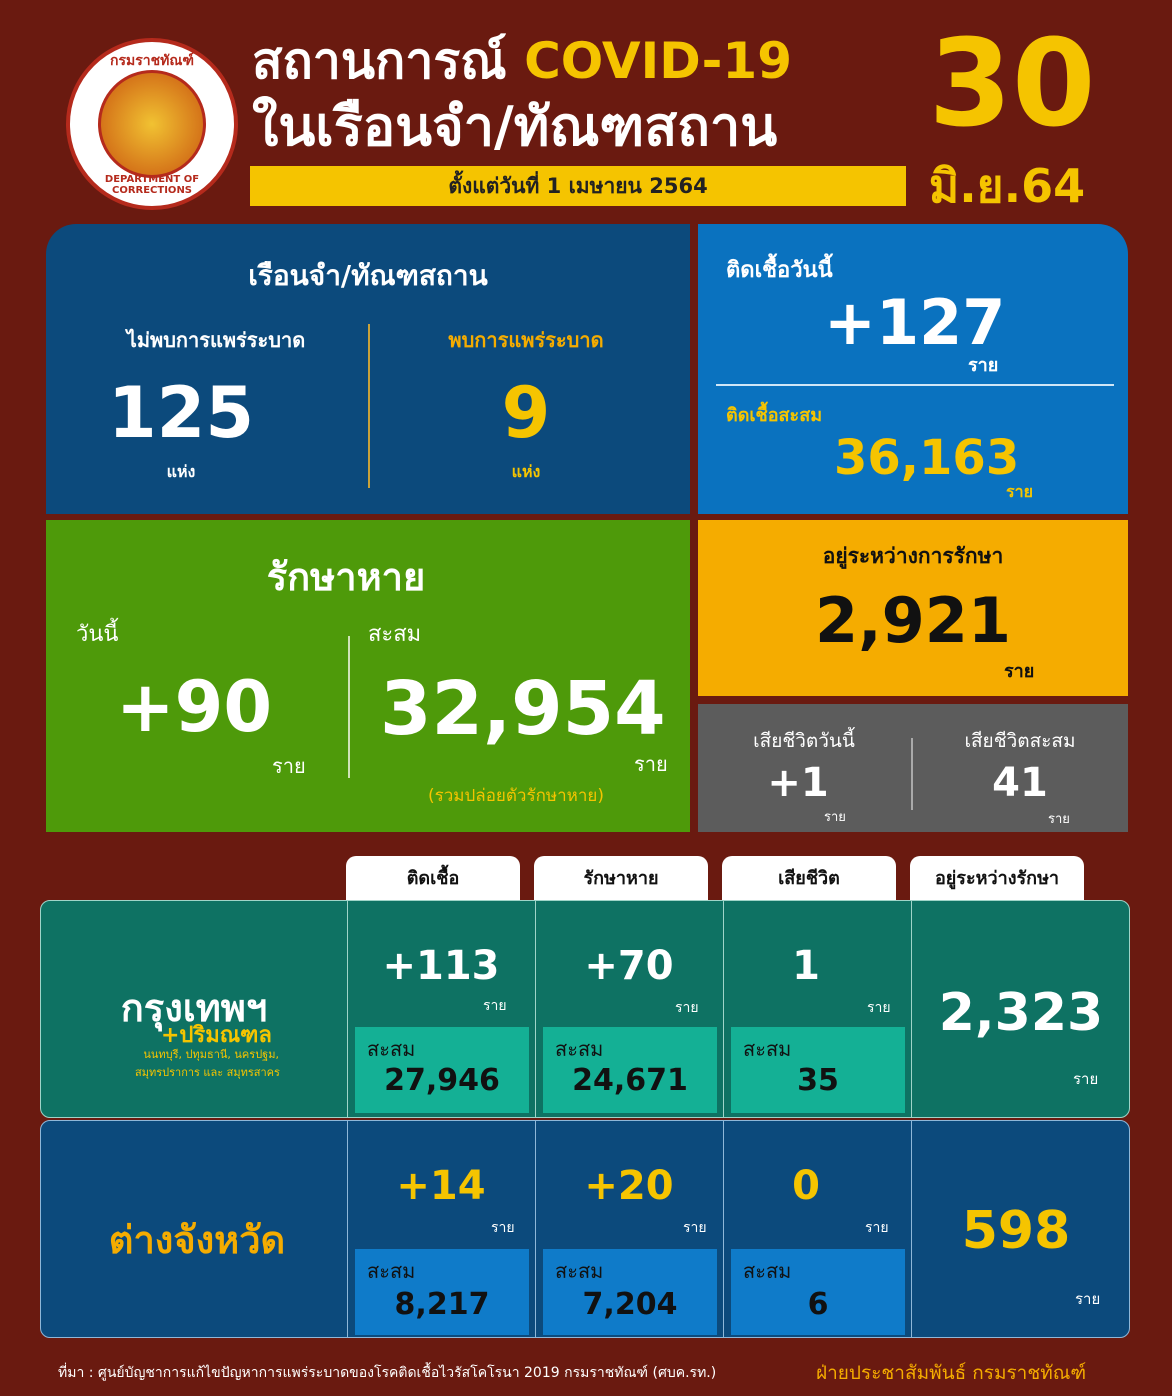 The height and width of the screenshot is (1396, 1172). What do you see at coordinates (526, 340) in the screenshot?
I see `outbreak-label: พบการแพร่ระบาด` at bounding box center [526, 340].